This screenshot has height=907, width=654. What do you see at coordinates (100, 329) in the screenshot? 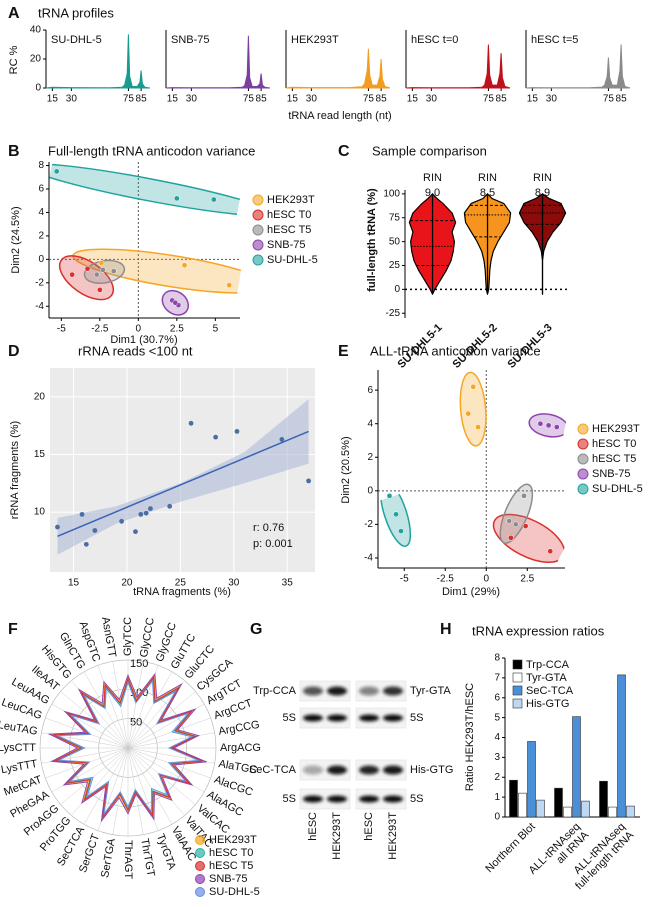
I see `x-tick-label: -2.5` at bounding box center [100, 329].